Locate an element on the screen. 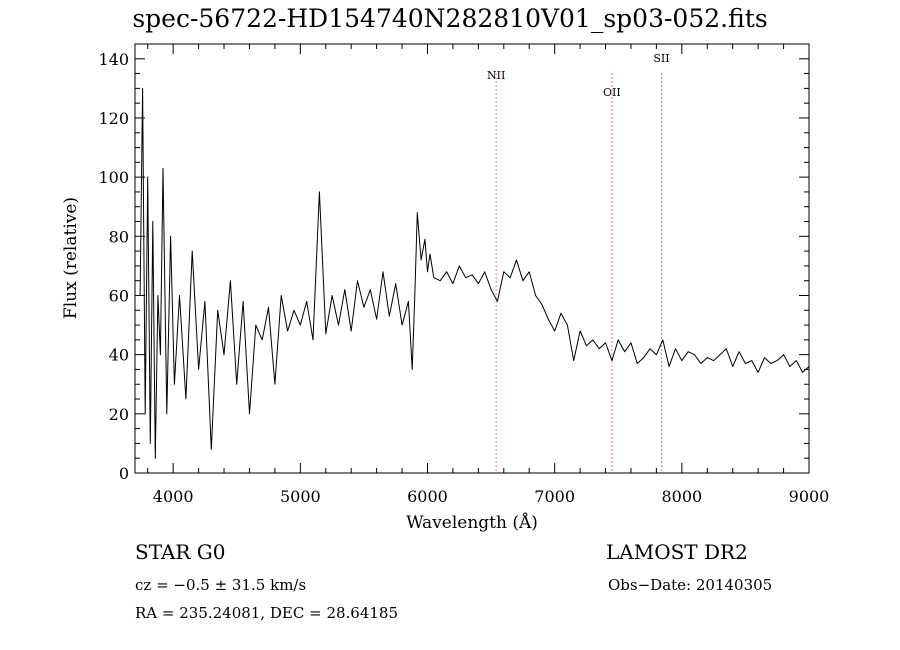  y-tick-label: 60 is located at coordinates (119, 295).